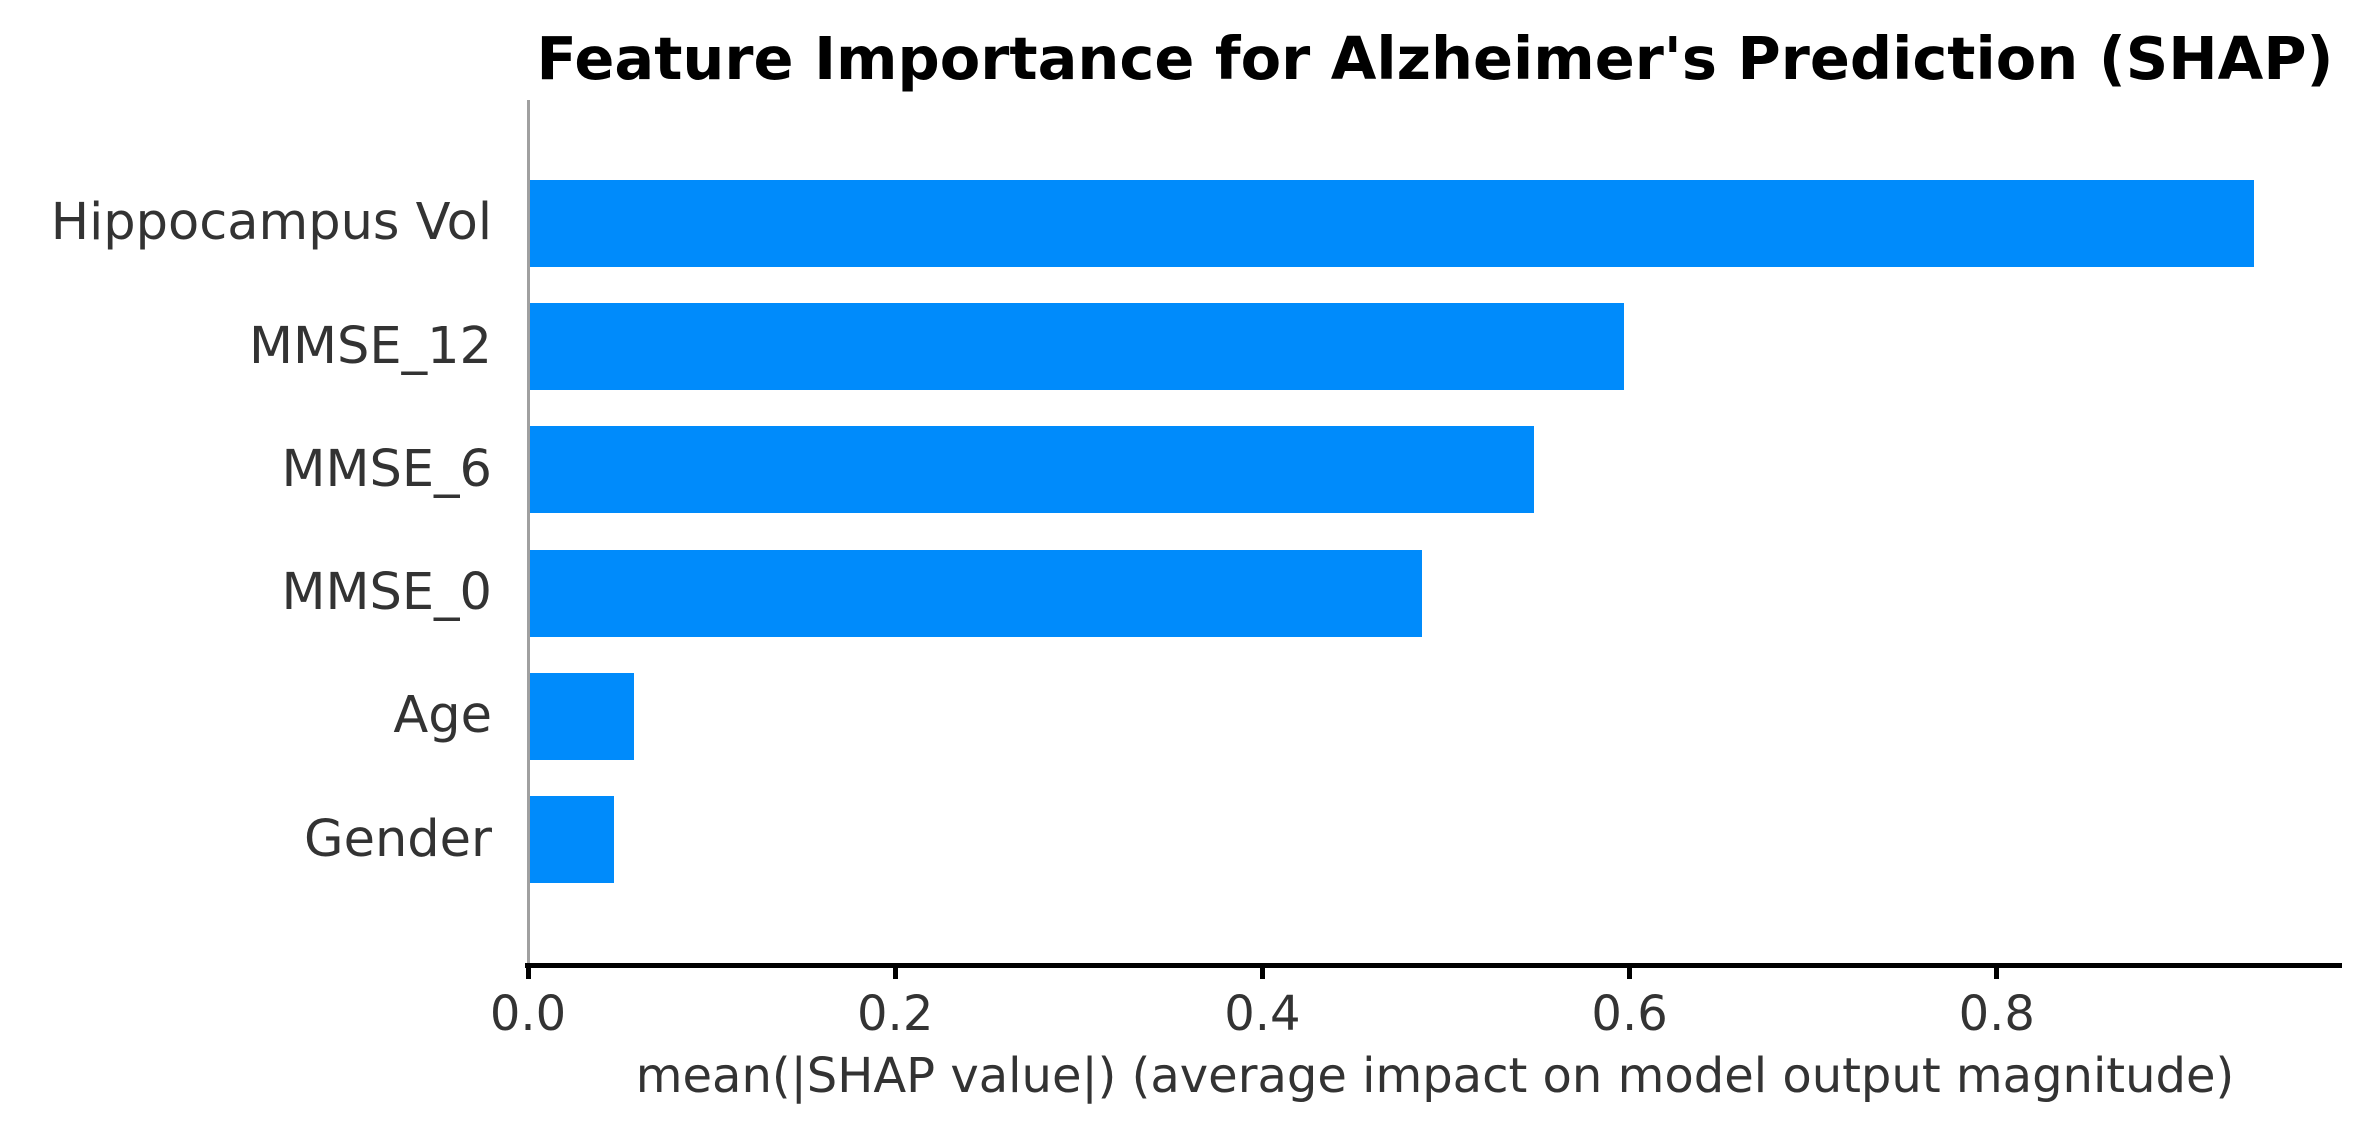 This screenshot has width=2369, height=1139. I want to click on xtick-label-0.2: 0.2, so click(895, 1014).